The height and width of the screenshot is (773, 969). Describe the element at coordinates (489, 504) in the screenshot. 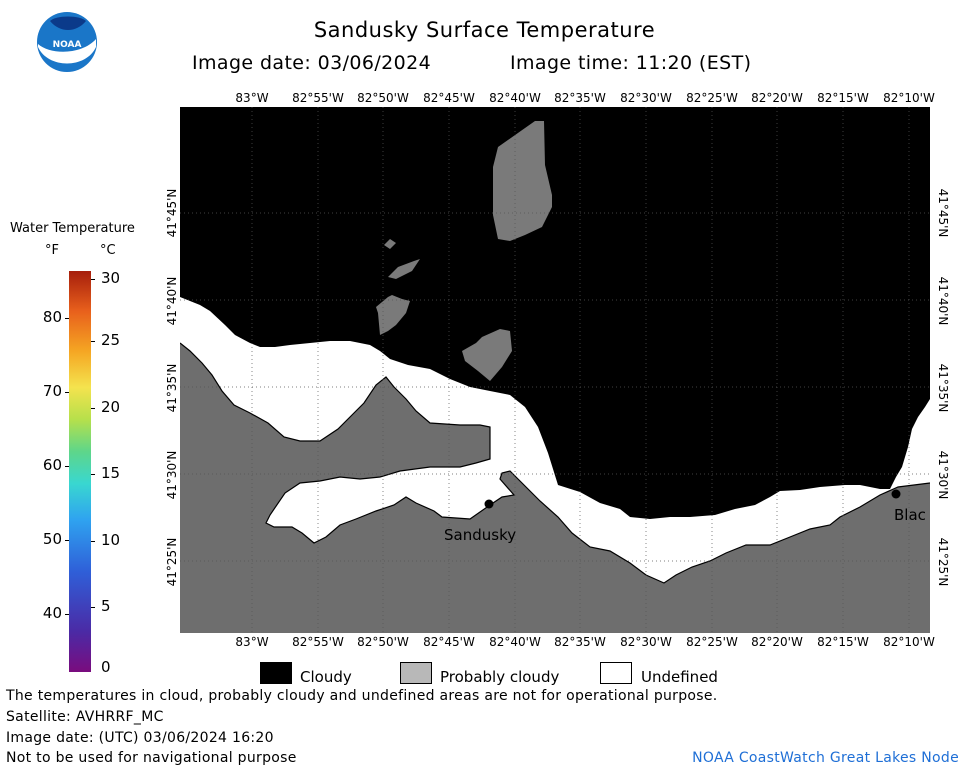

I see `city-marker-sandusky` at that location.